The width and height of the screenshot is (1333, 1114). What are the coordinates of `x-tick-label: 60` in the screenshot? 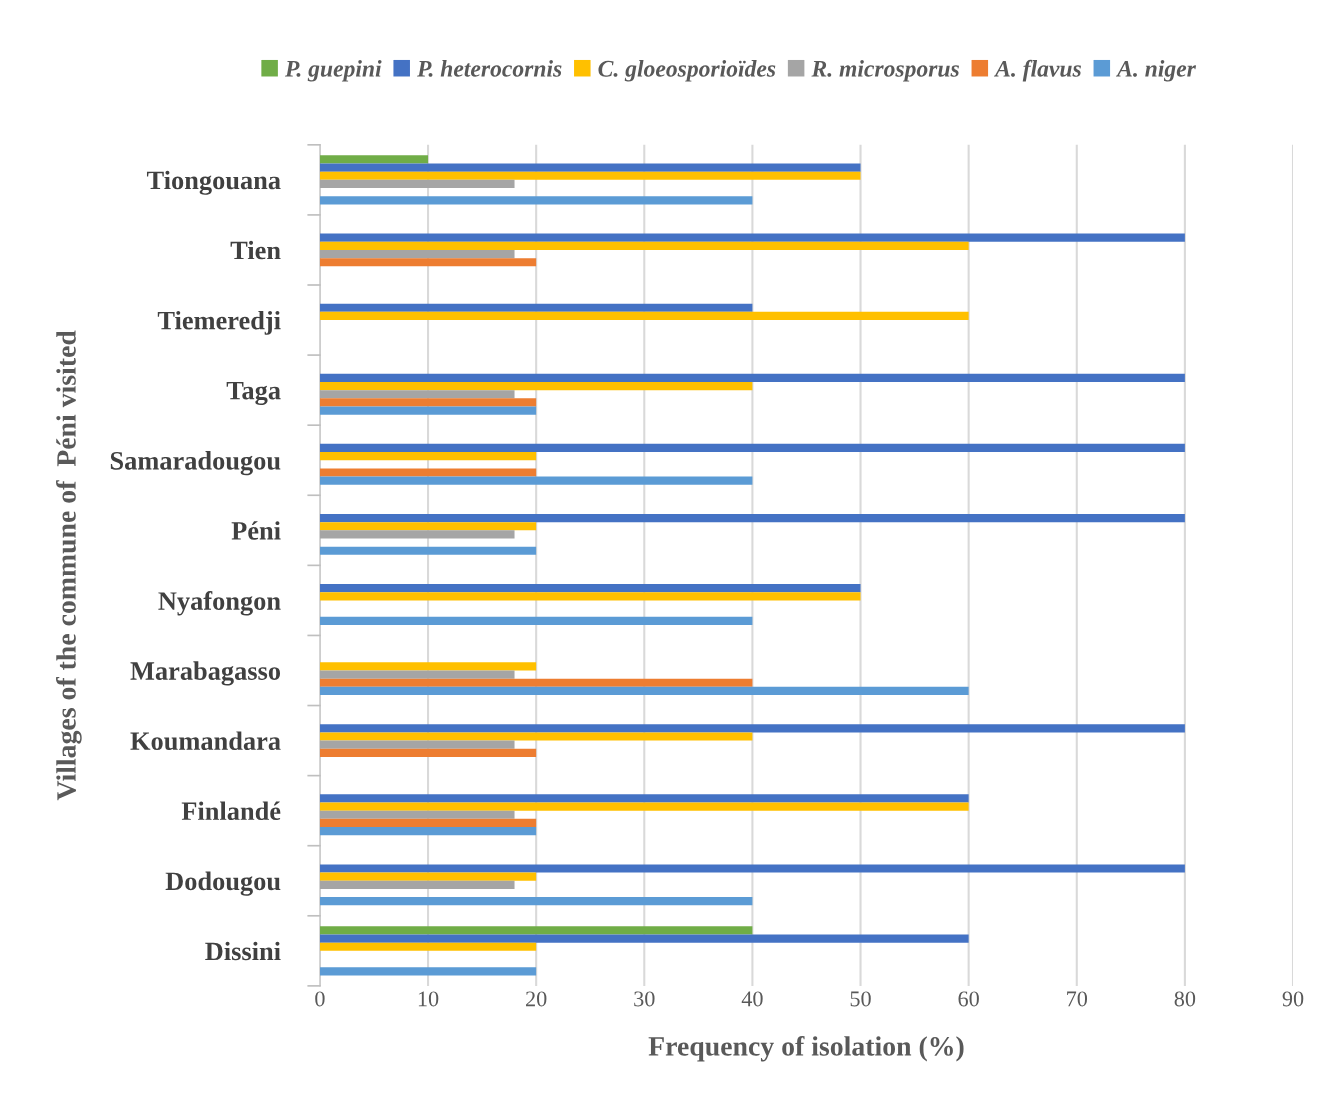 It's located at (968, 999).